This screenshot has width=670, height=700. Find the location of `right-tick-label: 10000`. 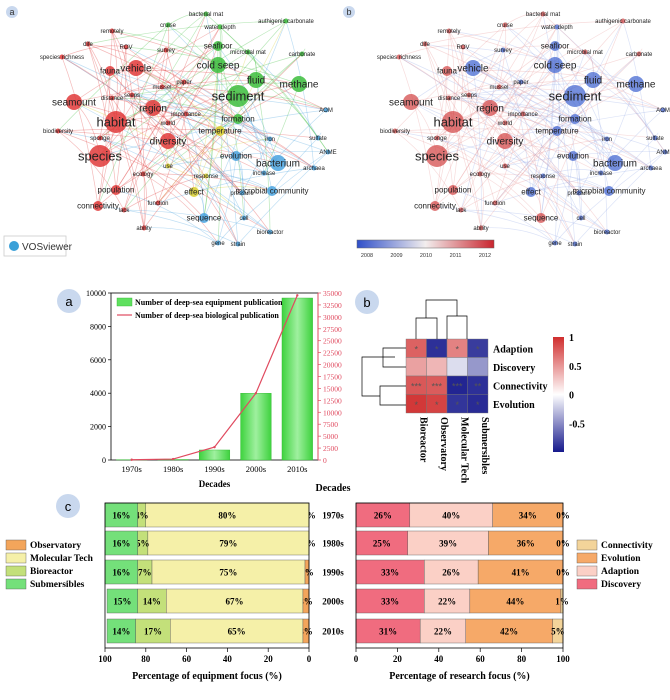

right-tick-label: 10000 is located at coordinates (332, 412).